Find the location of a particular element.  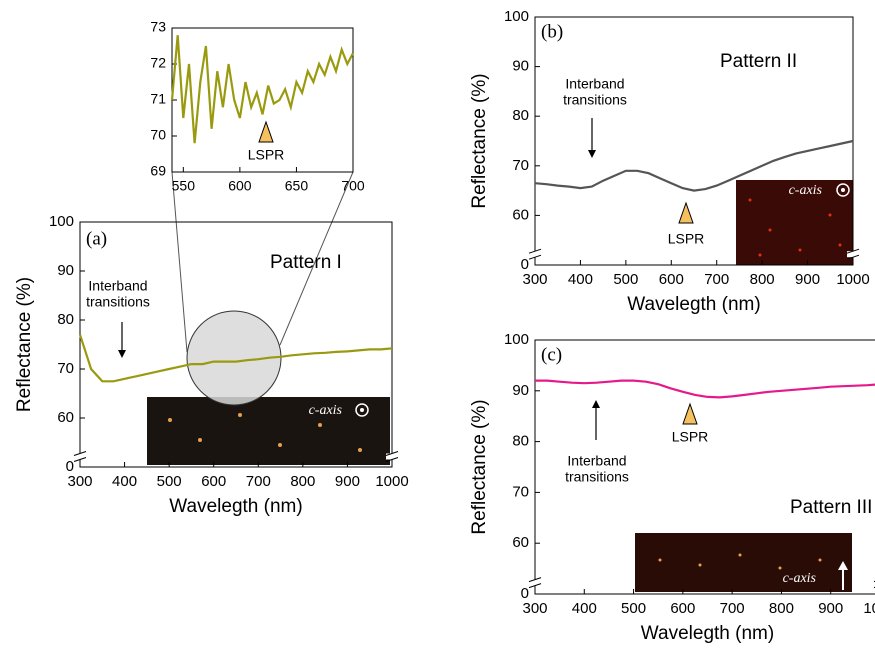

x-tick-label: 650 is located at coordinates (297, 186).